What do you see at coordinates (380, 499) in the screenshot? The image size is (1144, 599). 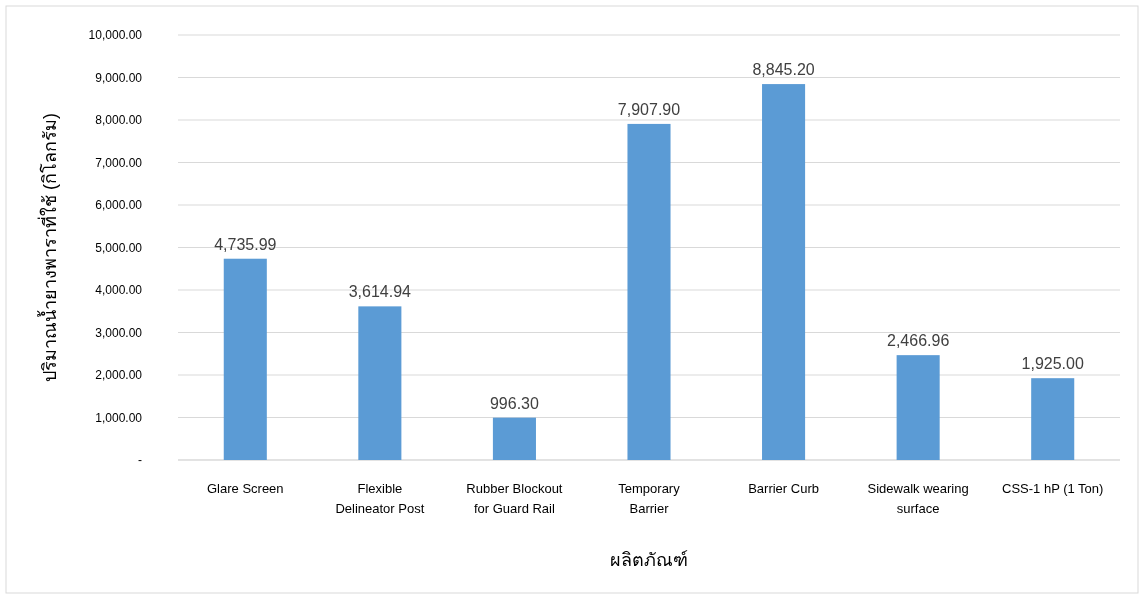 I see `x-tick-label: Flexible Delineator Post` at bounding box center [380, 499].